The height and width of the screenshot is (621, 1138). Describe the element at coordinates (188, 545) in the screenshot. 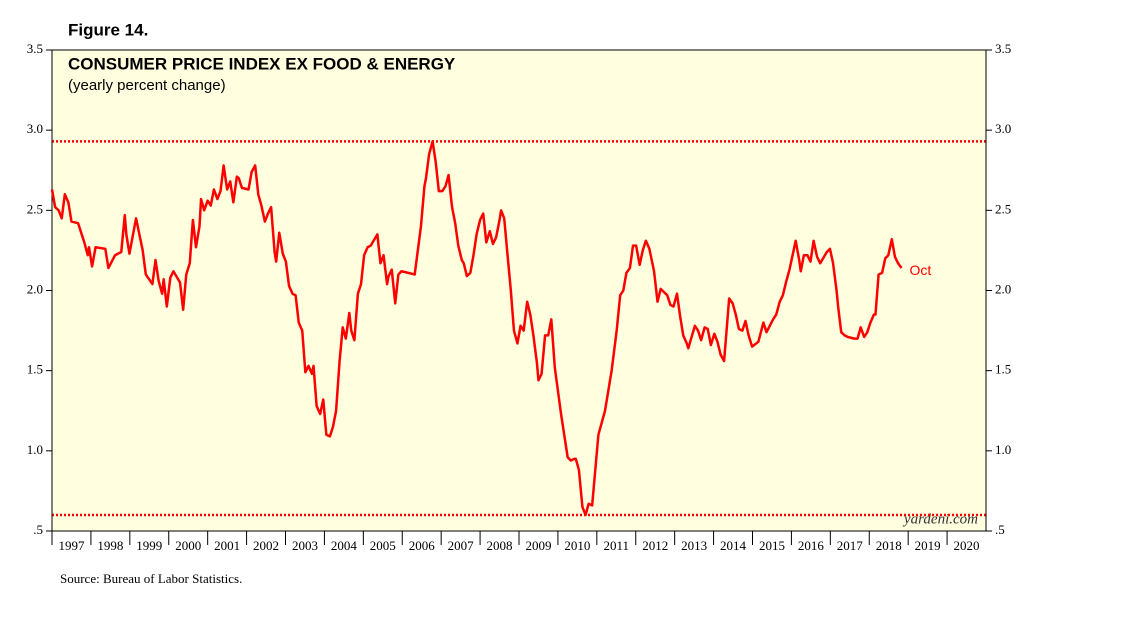

I see `x-tick-label: 2000` at that location.